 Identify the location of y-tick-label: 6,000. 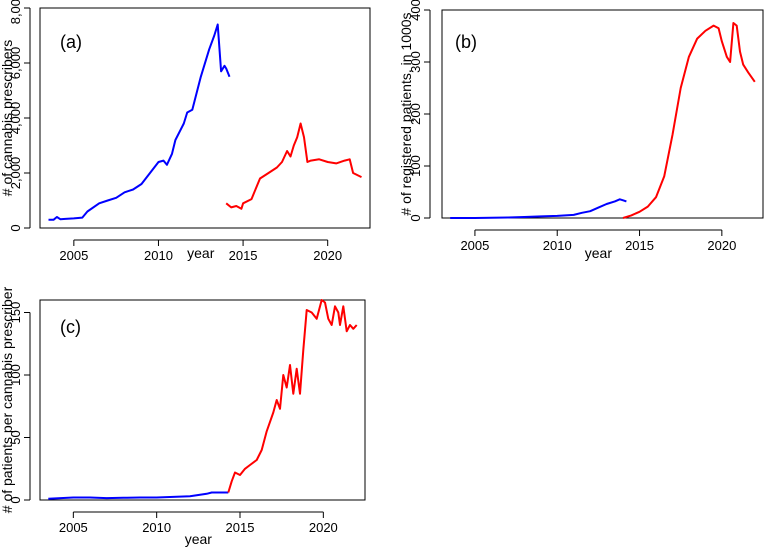
(15, 63).